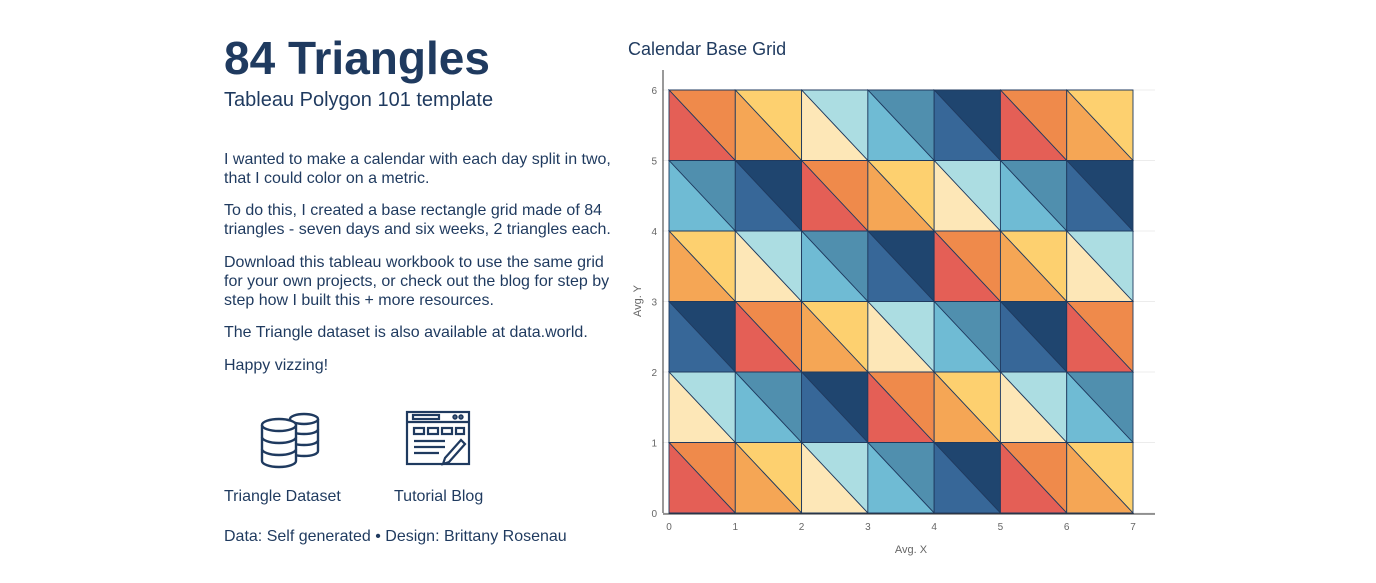 The width and height of the screenshot is (1376, 583). I want to click on x-tick-label-0: 0, so click(669, 527).